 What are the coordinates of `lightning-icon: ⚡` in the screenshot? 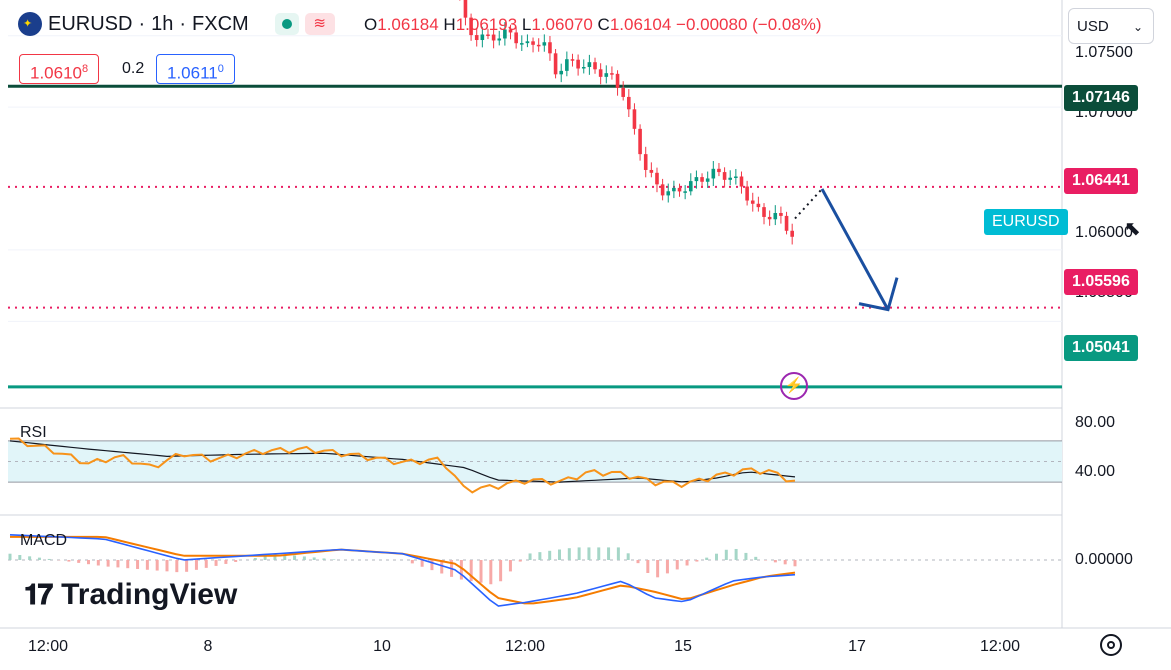 It's located at (794, 386).